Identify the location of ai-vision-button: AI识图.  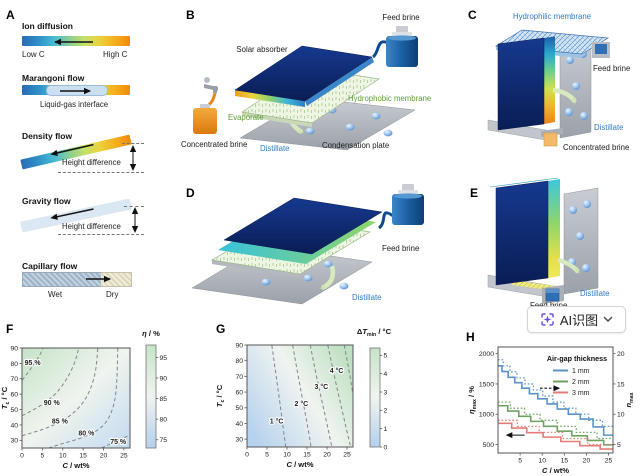
(576, 319).